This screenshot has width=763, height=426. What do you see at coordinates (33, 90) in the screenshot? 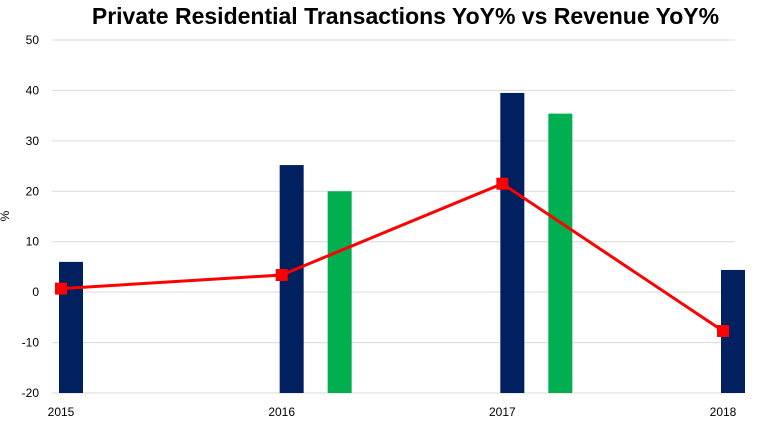
I see `y-tick-label: 40` at bounding box center [33, 90].